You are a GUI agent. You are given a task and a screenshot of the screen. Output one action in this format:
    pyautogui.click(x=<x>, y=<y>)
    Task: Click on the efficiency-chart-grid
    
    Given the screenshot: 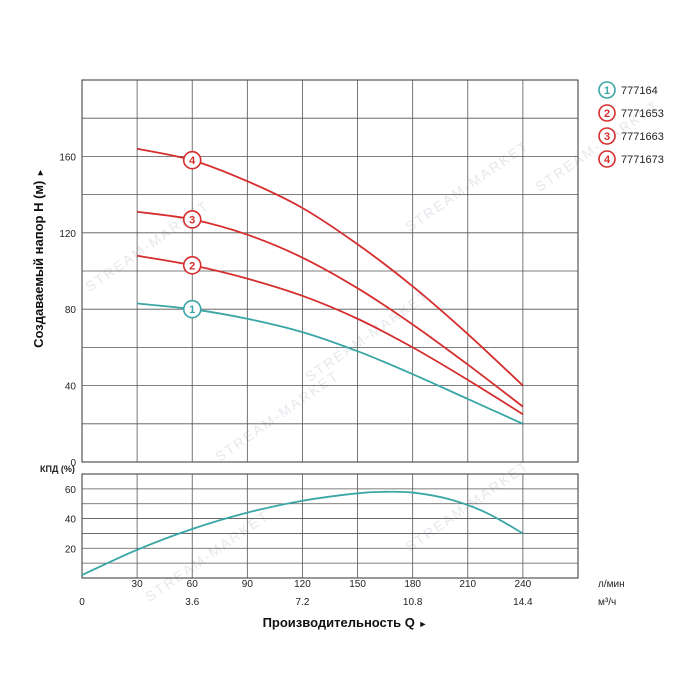 What is the action you would take?
    pyautogui.click(x=330, y=526)
    